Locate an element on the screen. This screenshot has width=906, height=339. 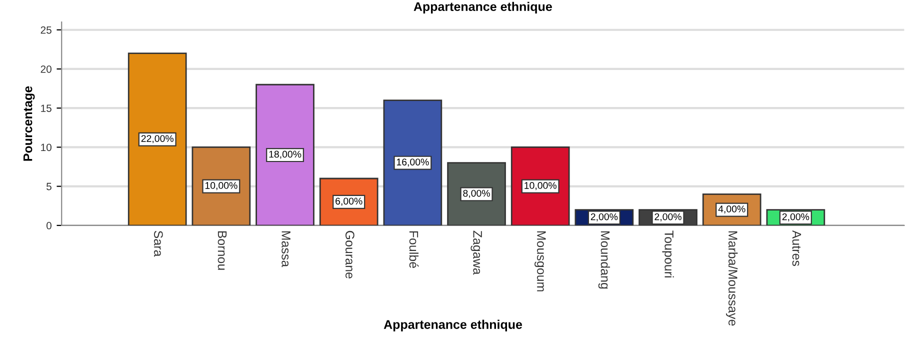
data-label: 18,00% is located at coordinates (285, 154).